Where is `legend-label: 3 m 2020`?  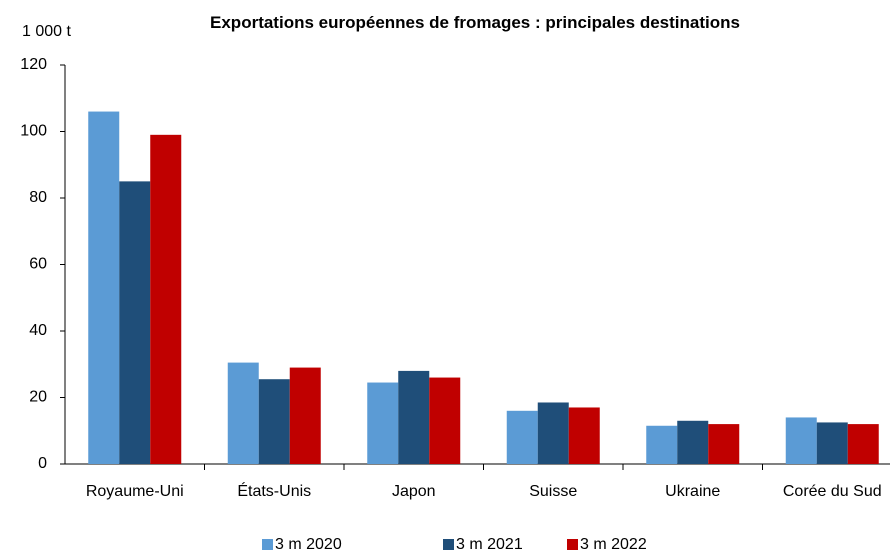 legend-label: 3 m 2020 is located at coordinates (308, 544).